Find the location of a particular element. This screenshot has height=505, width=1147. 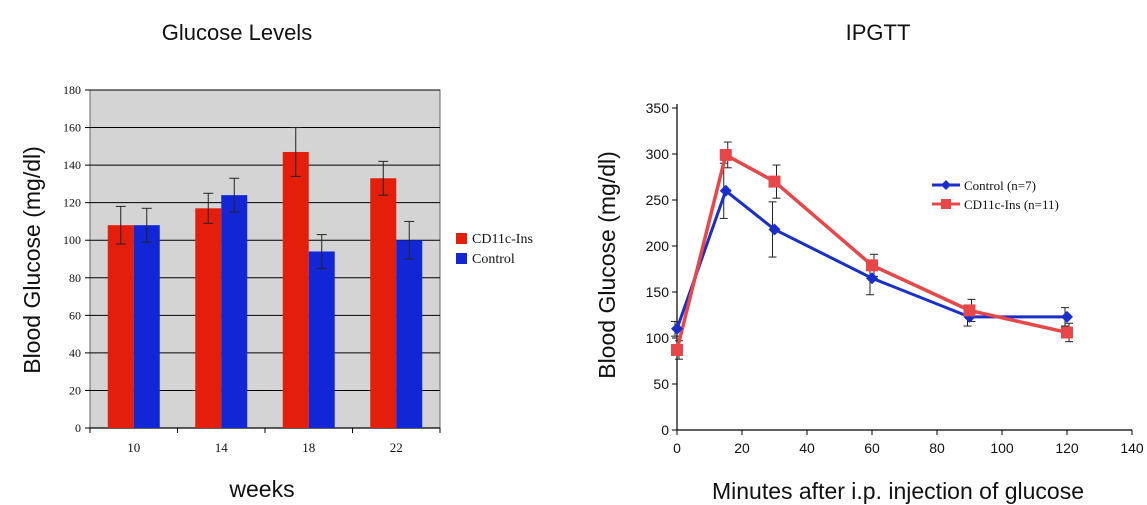

y-tick-label: 150 is located at coordinates (658, 292).